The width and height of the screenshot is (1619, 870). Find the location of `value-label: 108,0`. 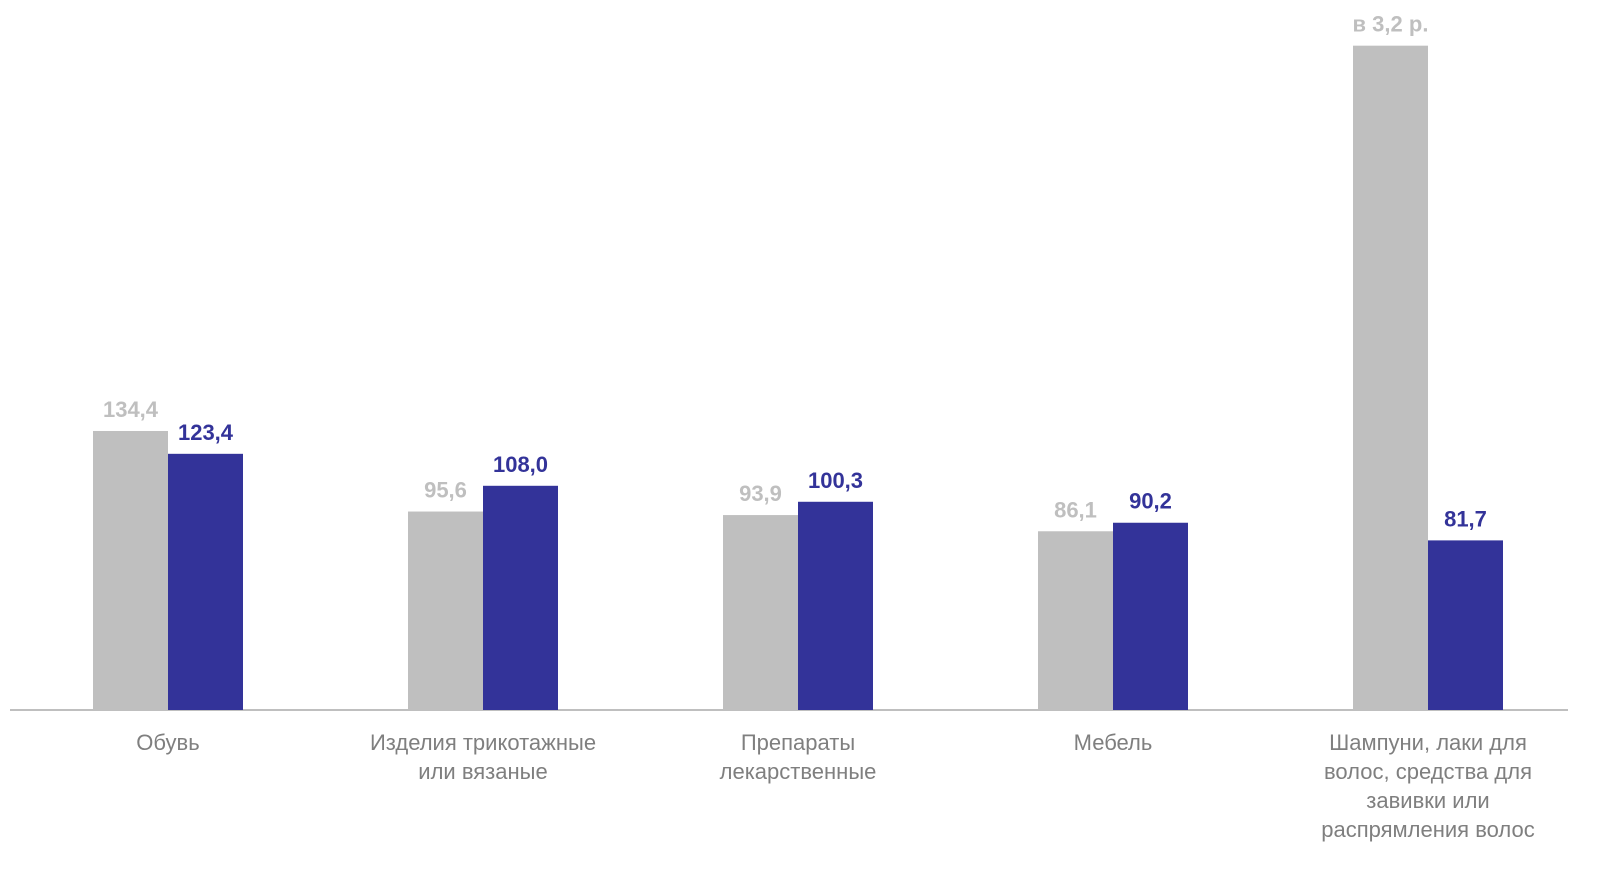

value-label: 108,0 is located at coordinates (520, 464).